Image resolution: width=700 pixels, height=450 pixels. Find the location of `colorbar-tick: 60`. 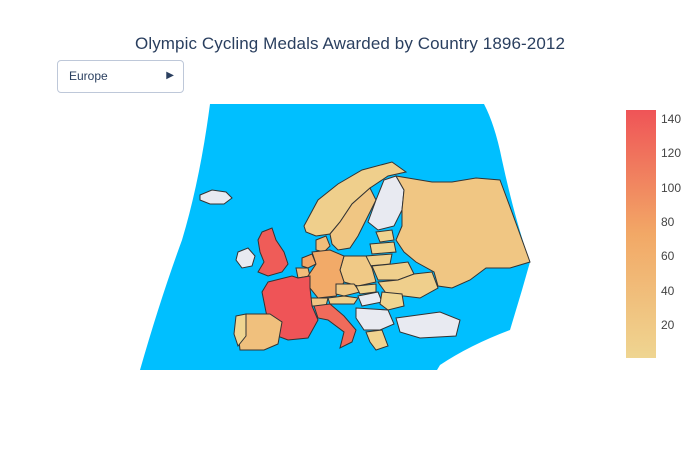

colorbar-tick: 60 is located at coordinates (668, 256).